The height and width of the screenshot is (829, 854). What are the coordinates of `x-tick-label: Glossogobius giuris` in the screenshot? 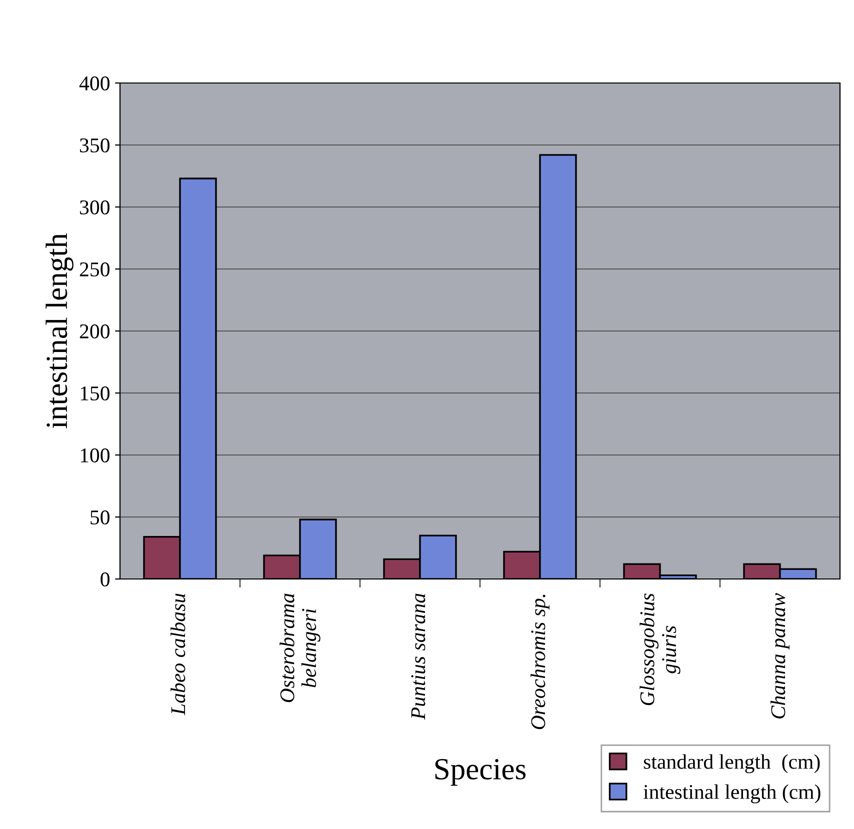 It's located at (660, 650).